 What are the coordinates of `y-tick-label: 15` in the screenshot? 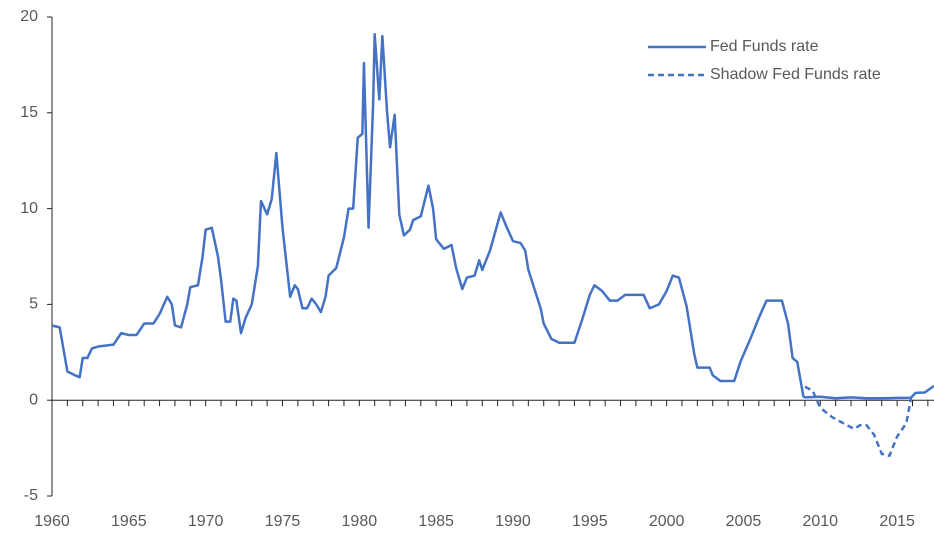 It's located at (29, 112).